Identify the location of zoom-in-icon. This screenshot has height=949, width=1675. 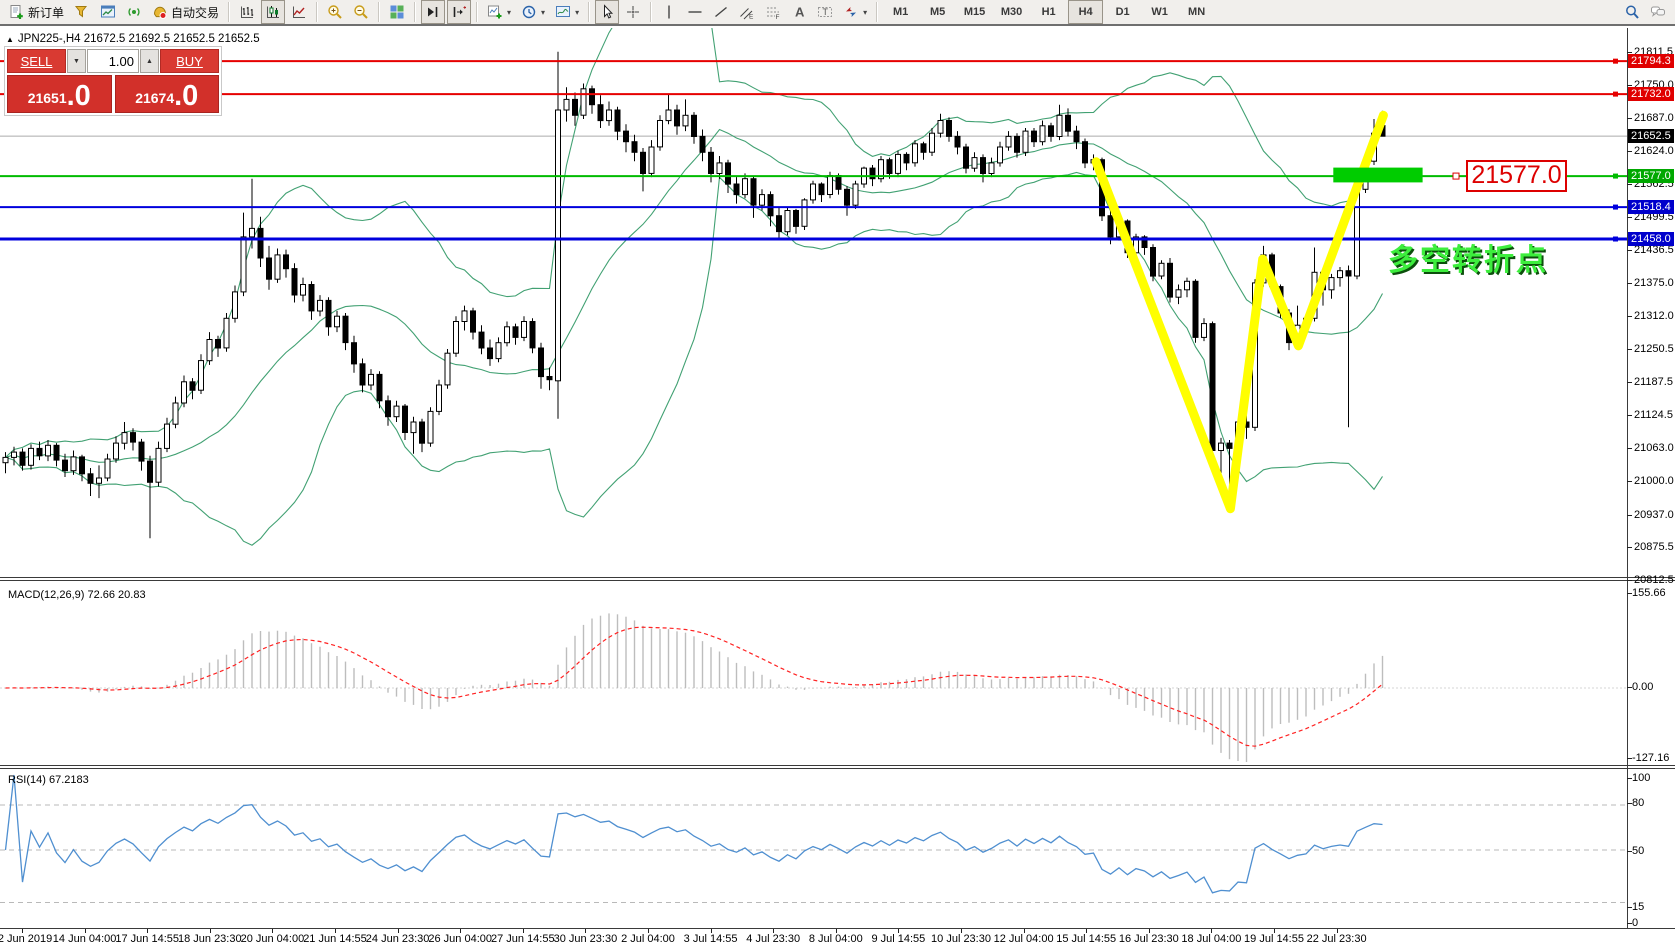
(335, 12).